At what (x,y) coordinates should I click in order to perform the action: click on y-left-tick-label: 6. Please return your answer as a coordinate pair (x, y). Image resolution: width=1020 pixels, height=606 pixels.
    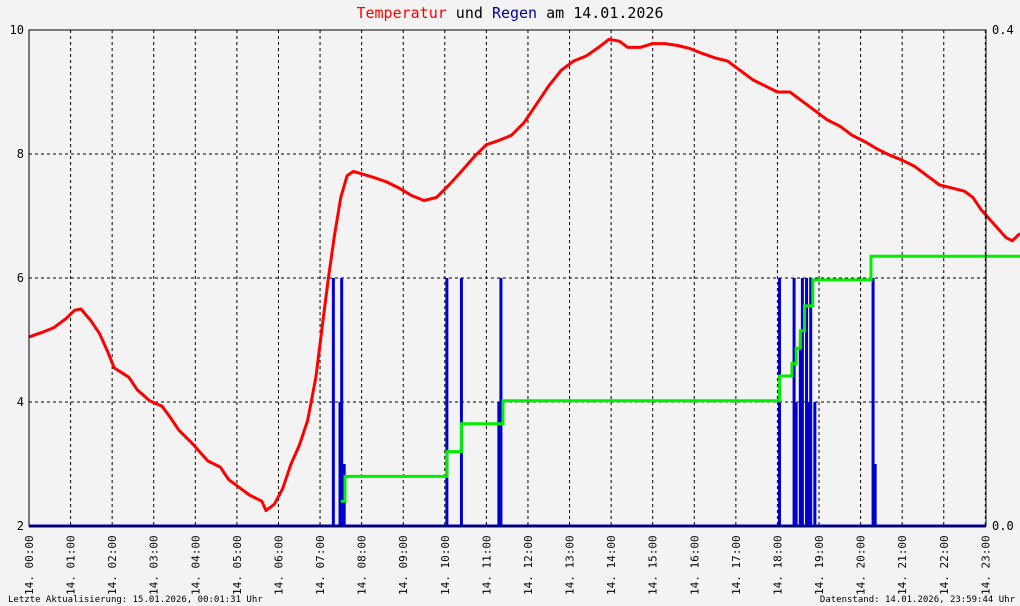
    Looking at the image, I should click on (20, 278).